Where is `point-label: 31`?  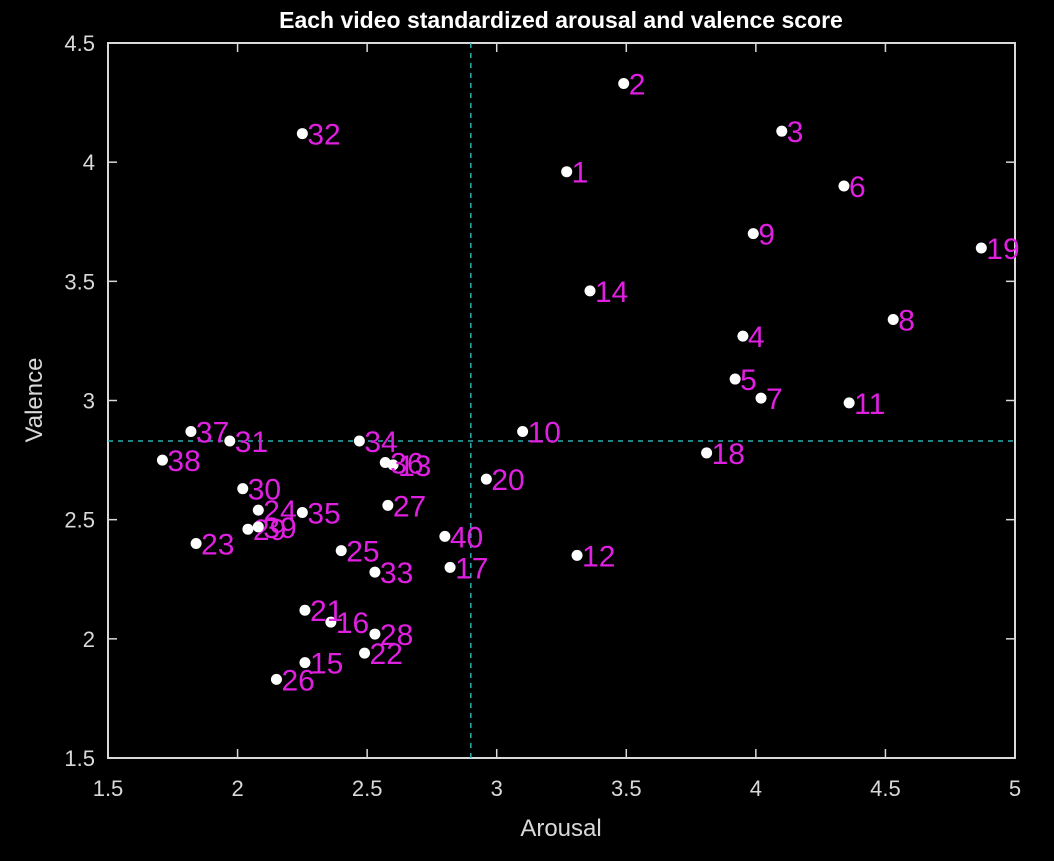
point-label: 31 is located at coordinates (251, 442).